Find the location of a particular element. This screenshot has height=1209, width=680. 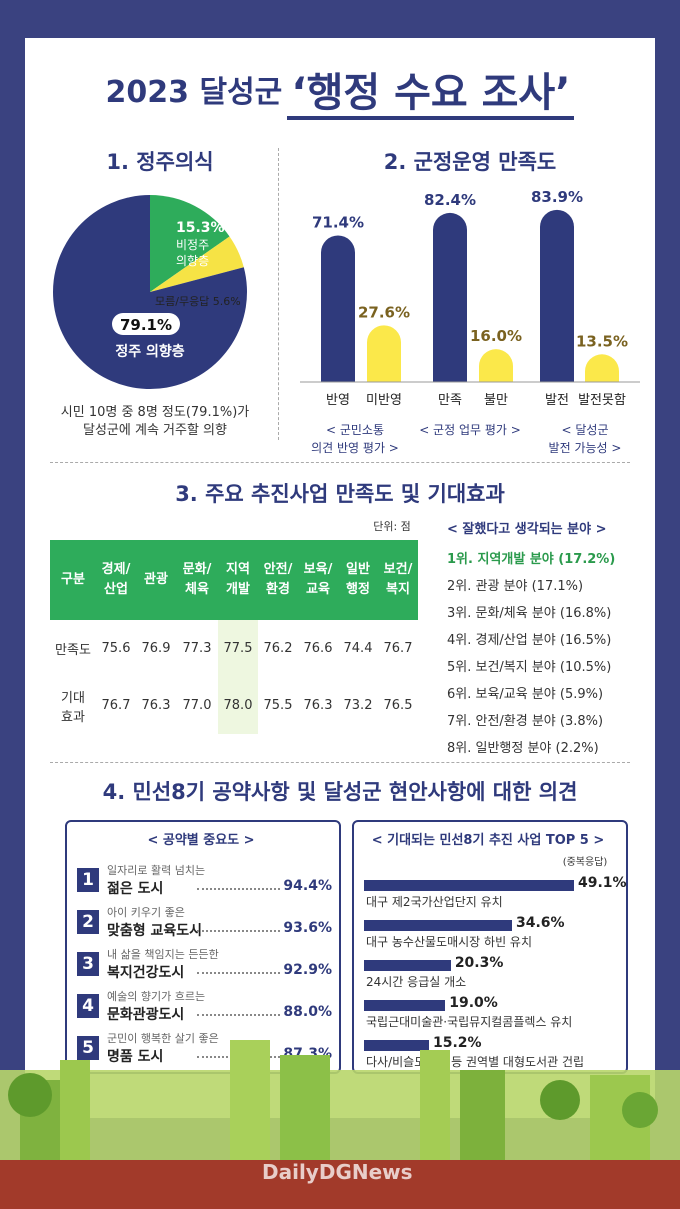

s2-group-1: < 군민소통 의견 반영 평가 > is located at coordinates (355, 439).